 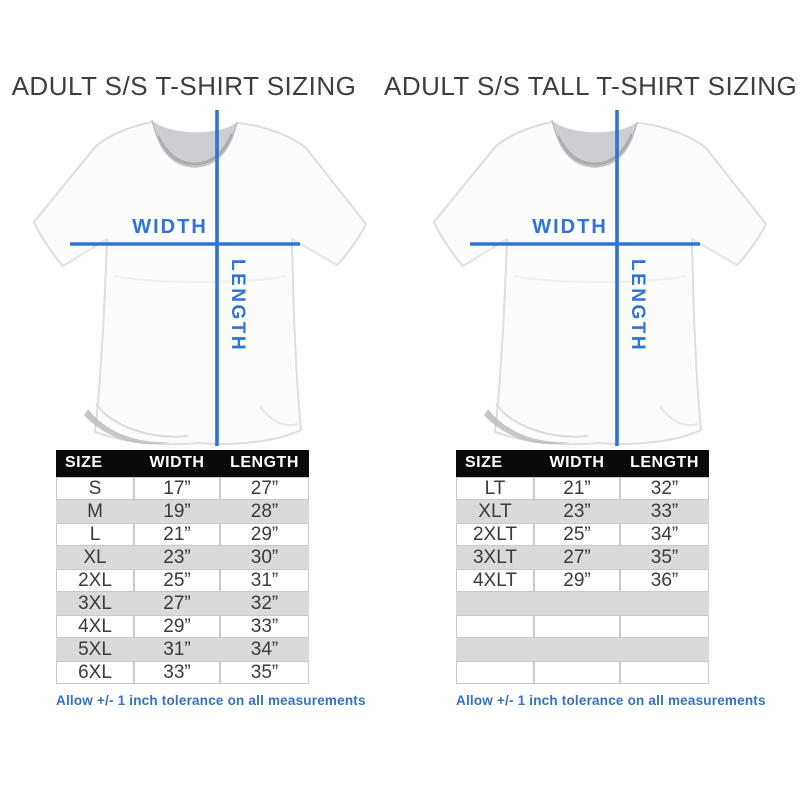 I want to click on size-row: XL 23” 30”, so click(x=182, y=557).